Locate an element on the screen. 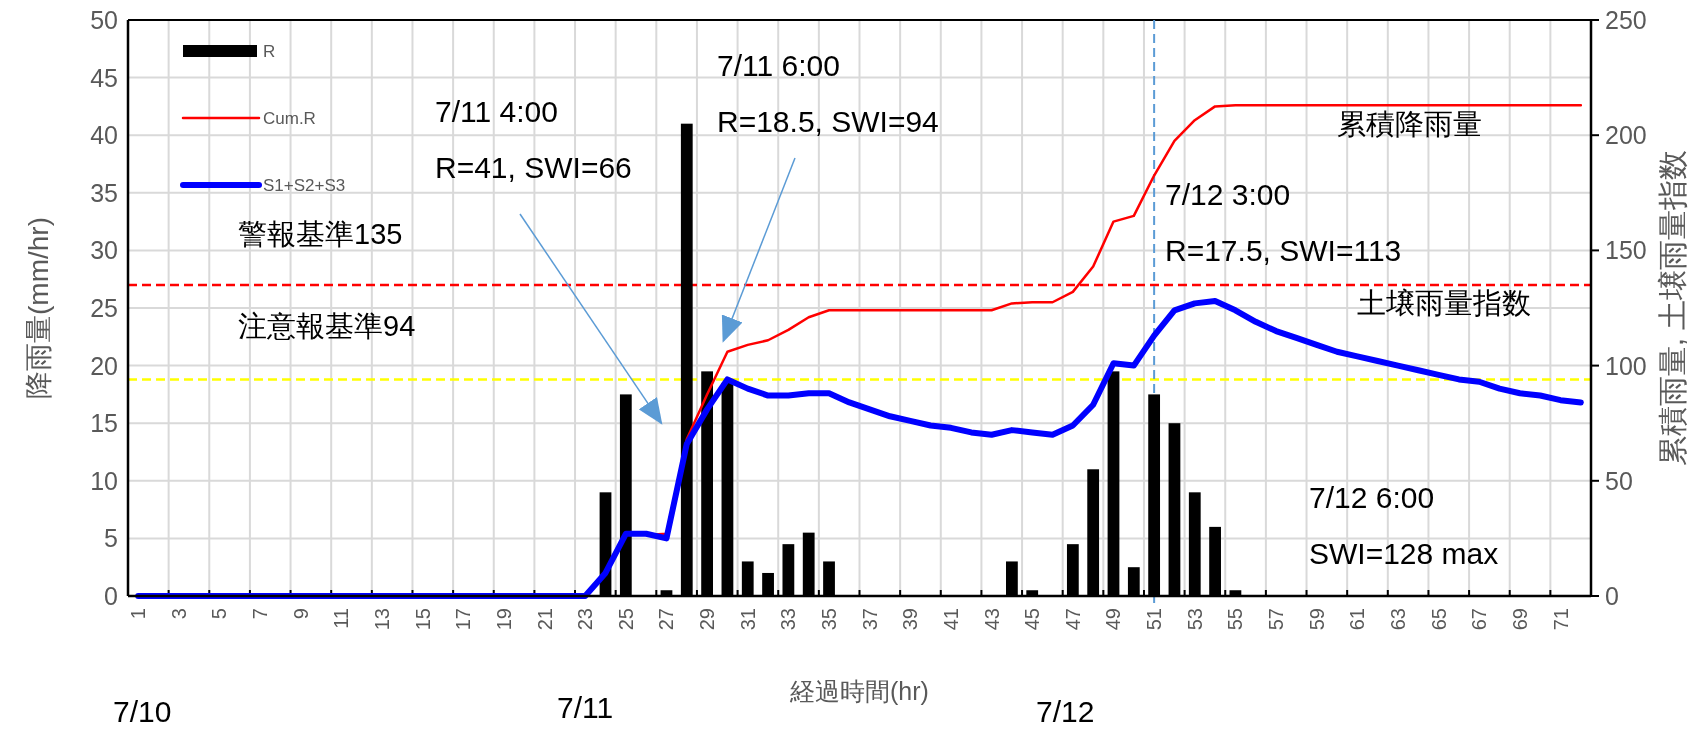 Image resolution: width=1695 pixels, height=736 pixels. x-tick-label: 3 is located at coordinates (178, 614).